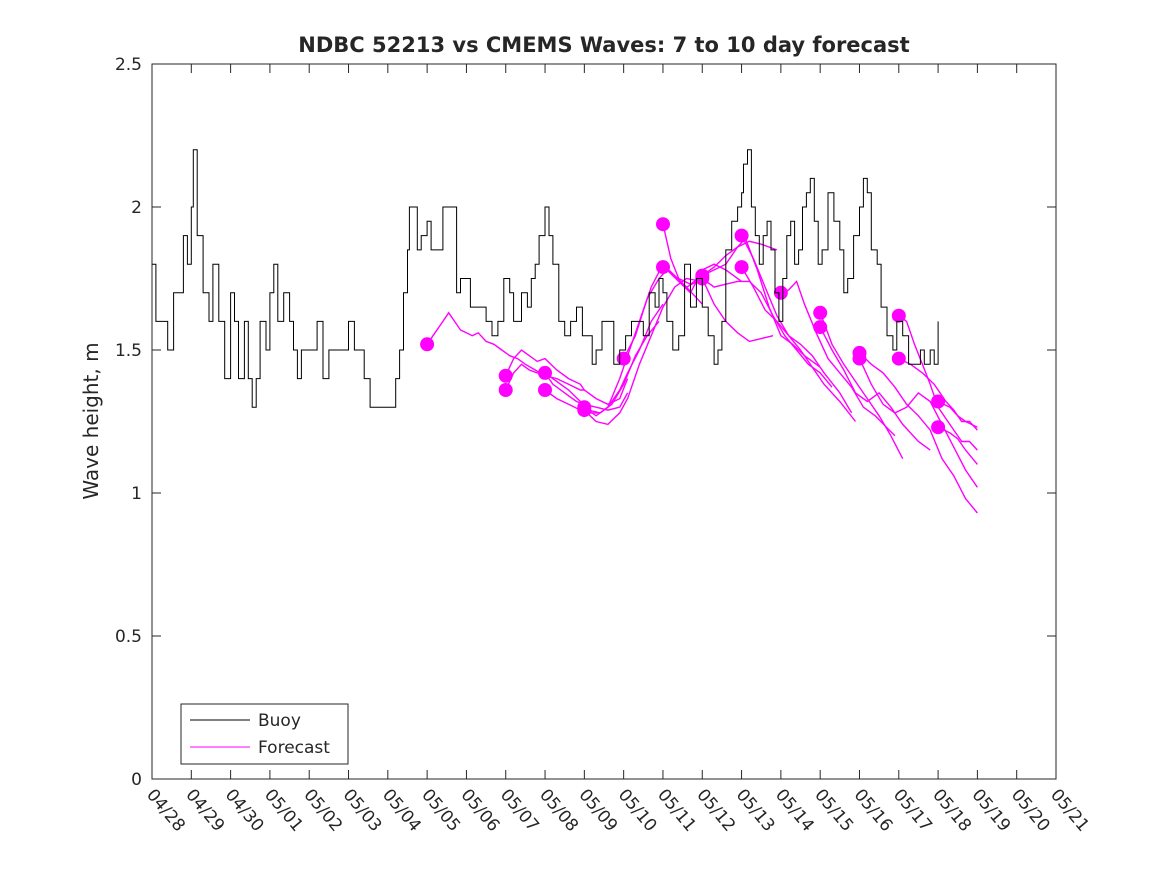 This screenshot has height=875, width=1167. I want to click on y-tick-label: 1, so click(136, 494).